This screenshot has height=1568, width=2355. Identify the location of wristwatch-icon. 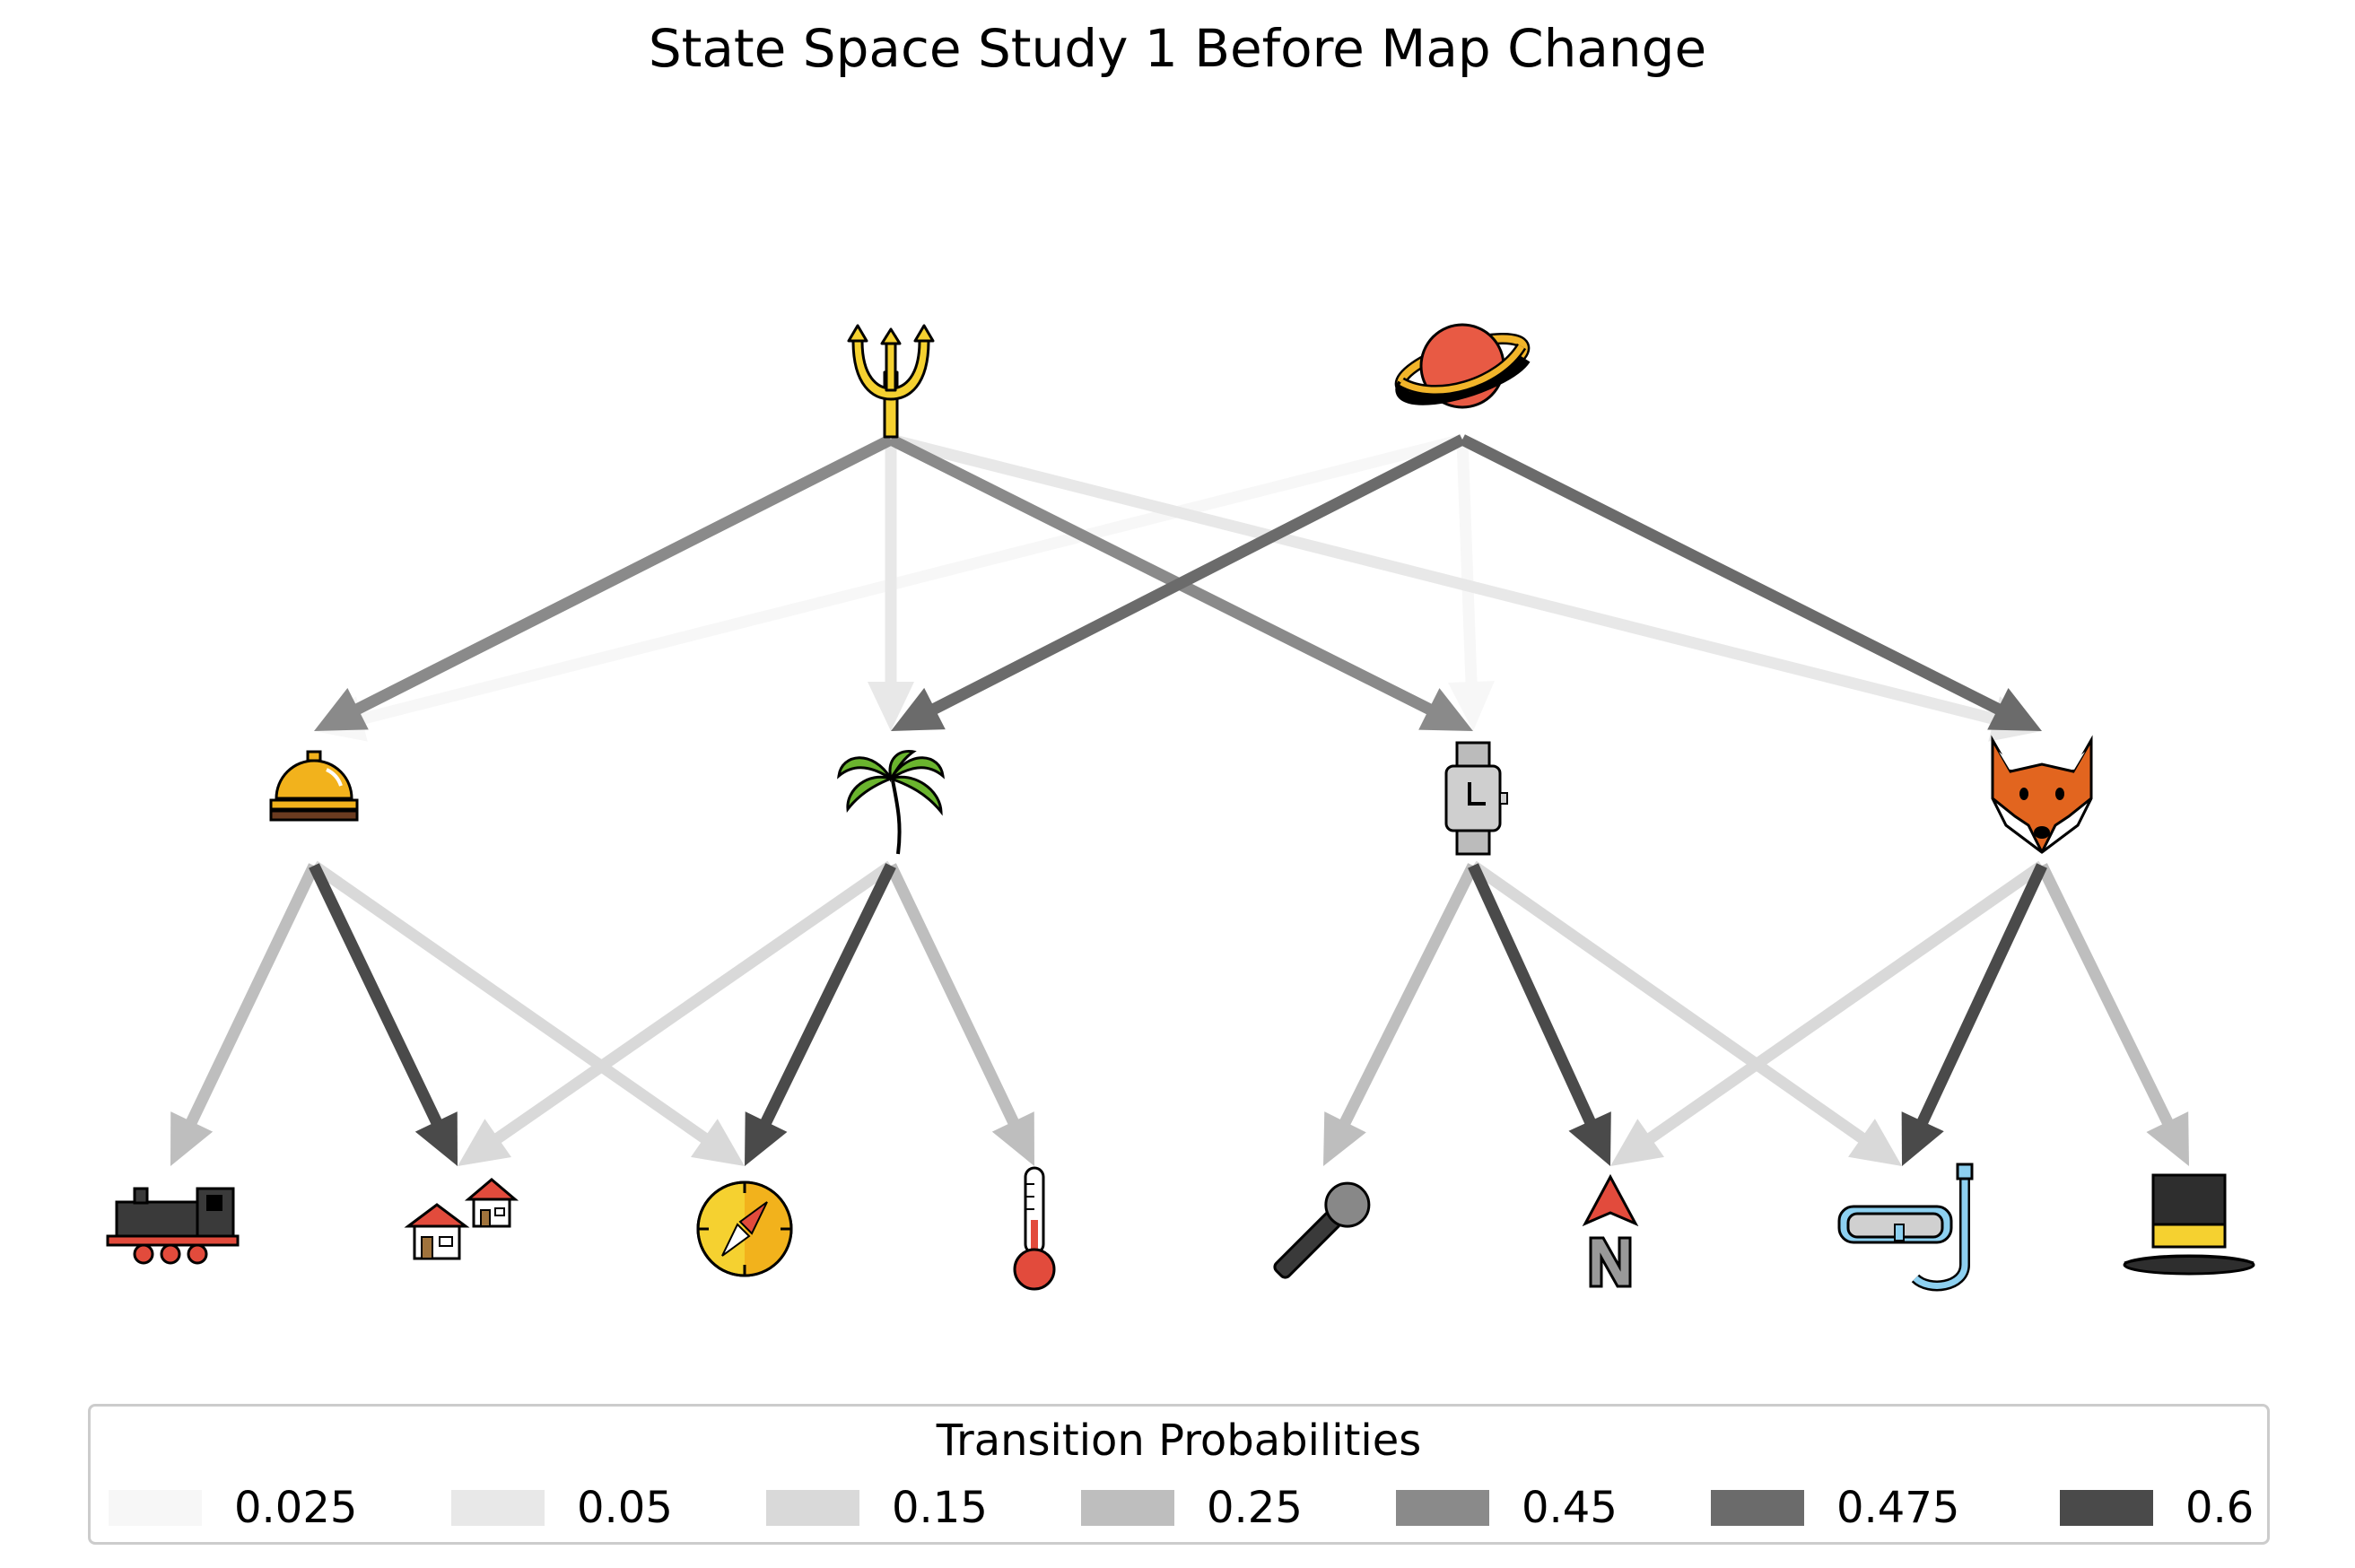
(1476, 799).